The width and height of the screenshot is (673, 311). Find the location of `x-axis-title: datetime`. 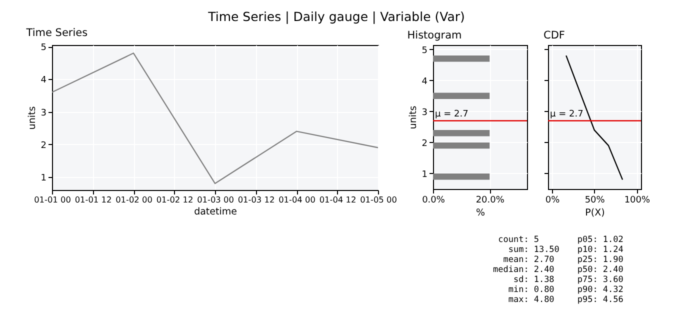

x-axis-title: datetime is located at coordinates (216, 212).